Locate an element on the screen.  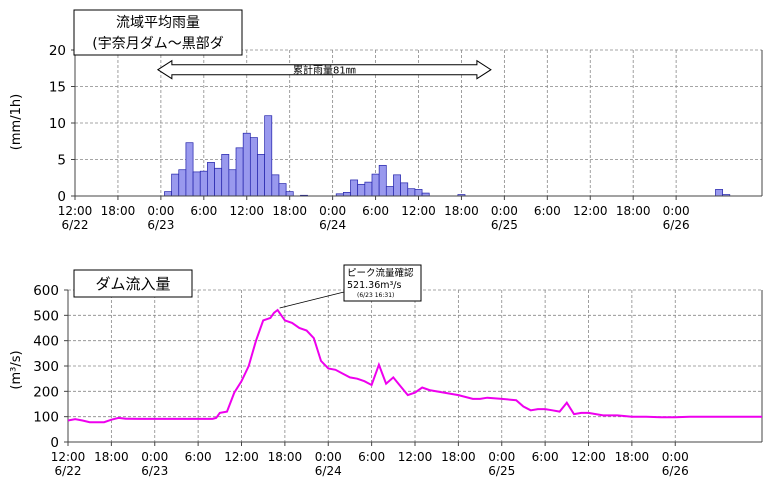
inflow-title-box: ダム流入量 is located at coordinates (133, 283).